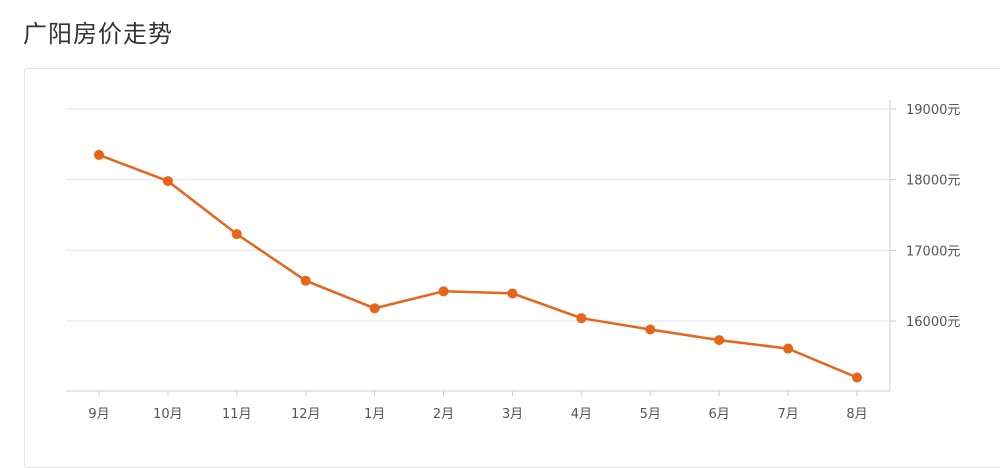 The width and height of the screenshot is (1000, 468). What do you see at coordinates (787, 414) in the screenshot?
I see `x-tick-label: 7月` at bounding box center [787, 414].